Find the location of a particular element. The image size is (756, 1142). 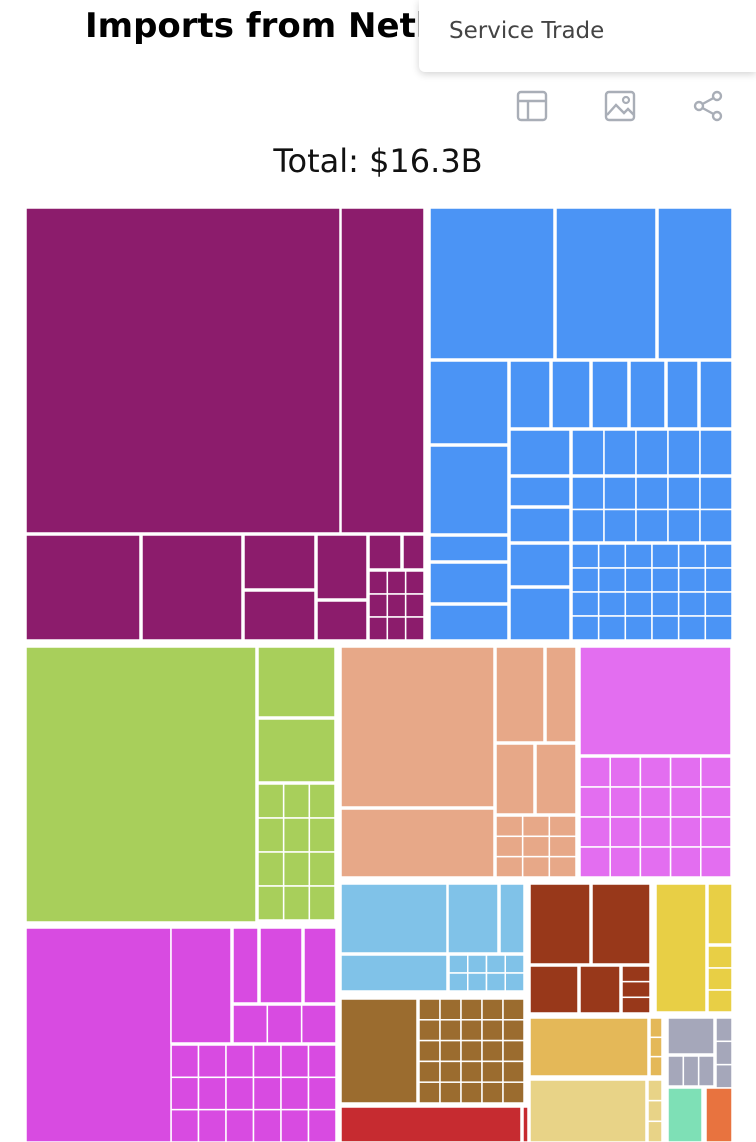

trade-type-dropdown: Service Trade is located at coordinates (587, 36).